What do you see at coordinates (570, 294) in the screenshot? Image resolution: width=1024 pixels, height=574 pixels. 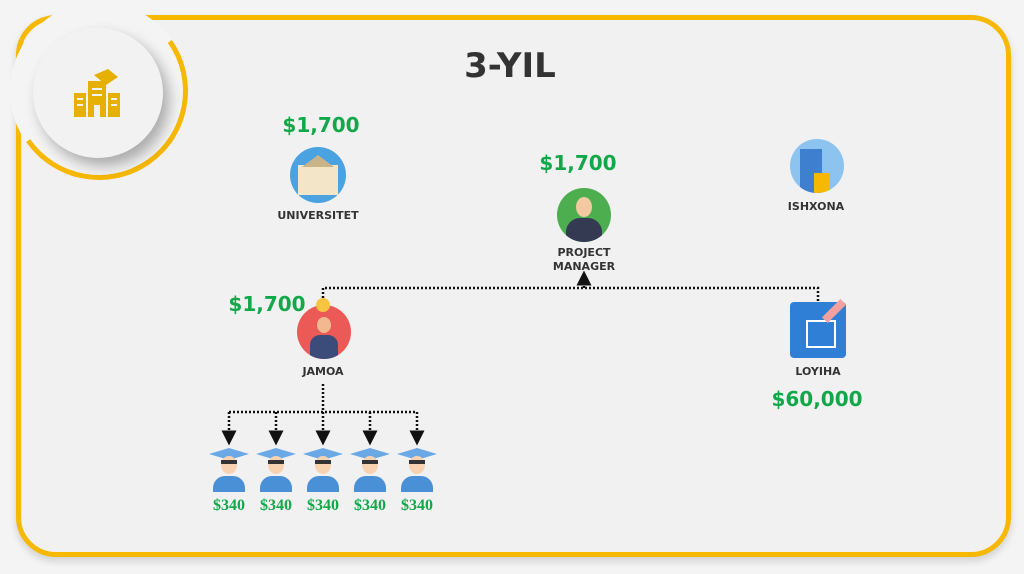 I see `connector-jamoa-loyiha` at bounding box center [570, 294].